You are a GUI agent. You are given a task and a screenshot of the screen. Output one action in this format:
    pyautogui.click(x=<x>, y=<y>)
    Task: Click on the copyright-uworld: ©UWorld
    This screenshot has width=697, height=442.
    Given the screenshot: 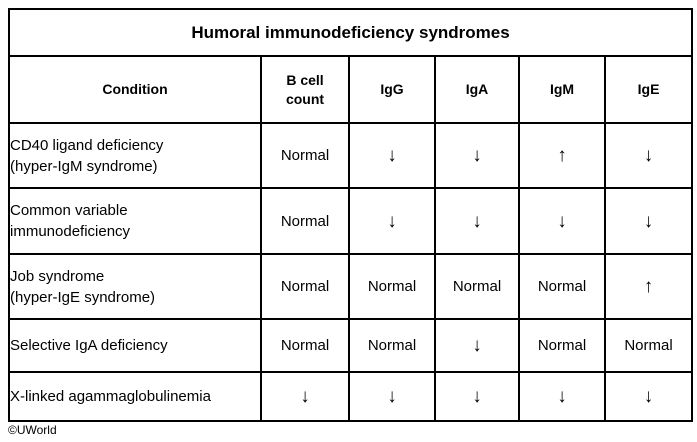 What is the action you would take?
    pyautogui.click(x=32, y=430)
    